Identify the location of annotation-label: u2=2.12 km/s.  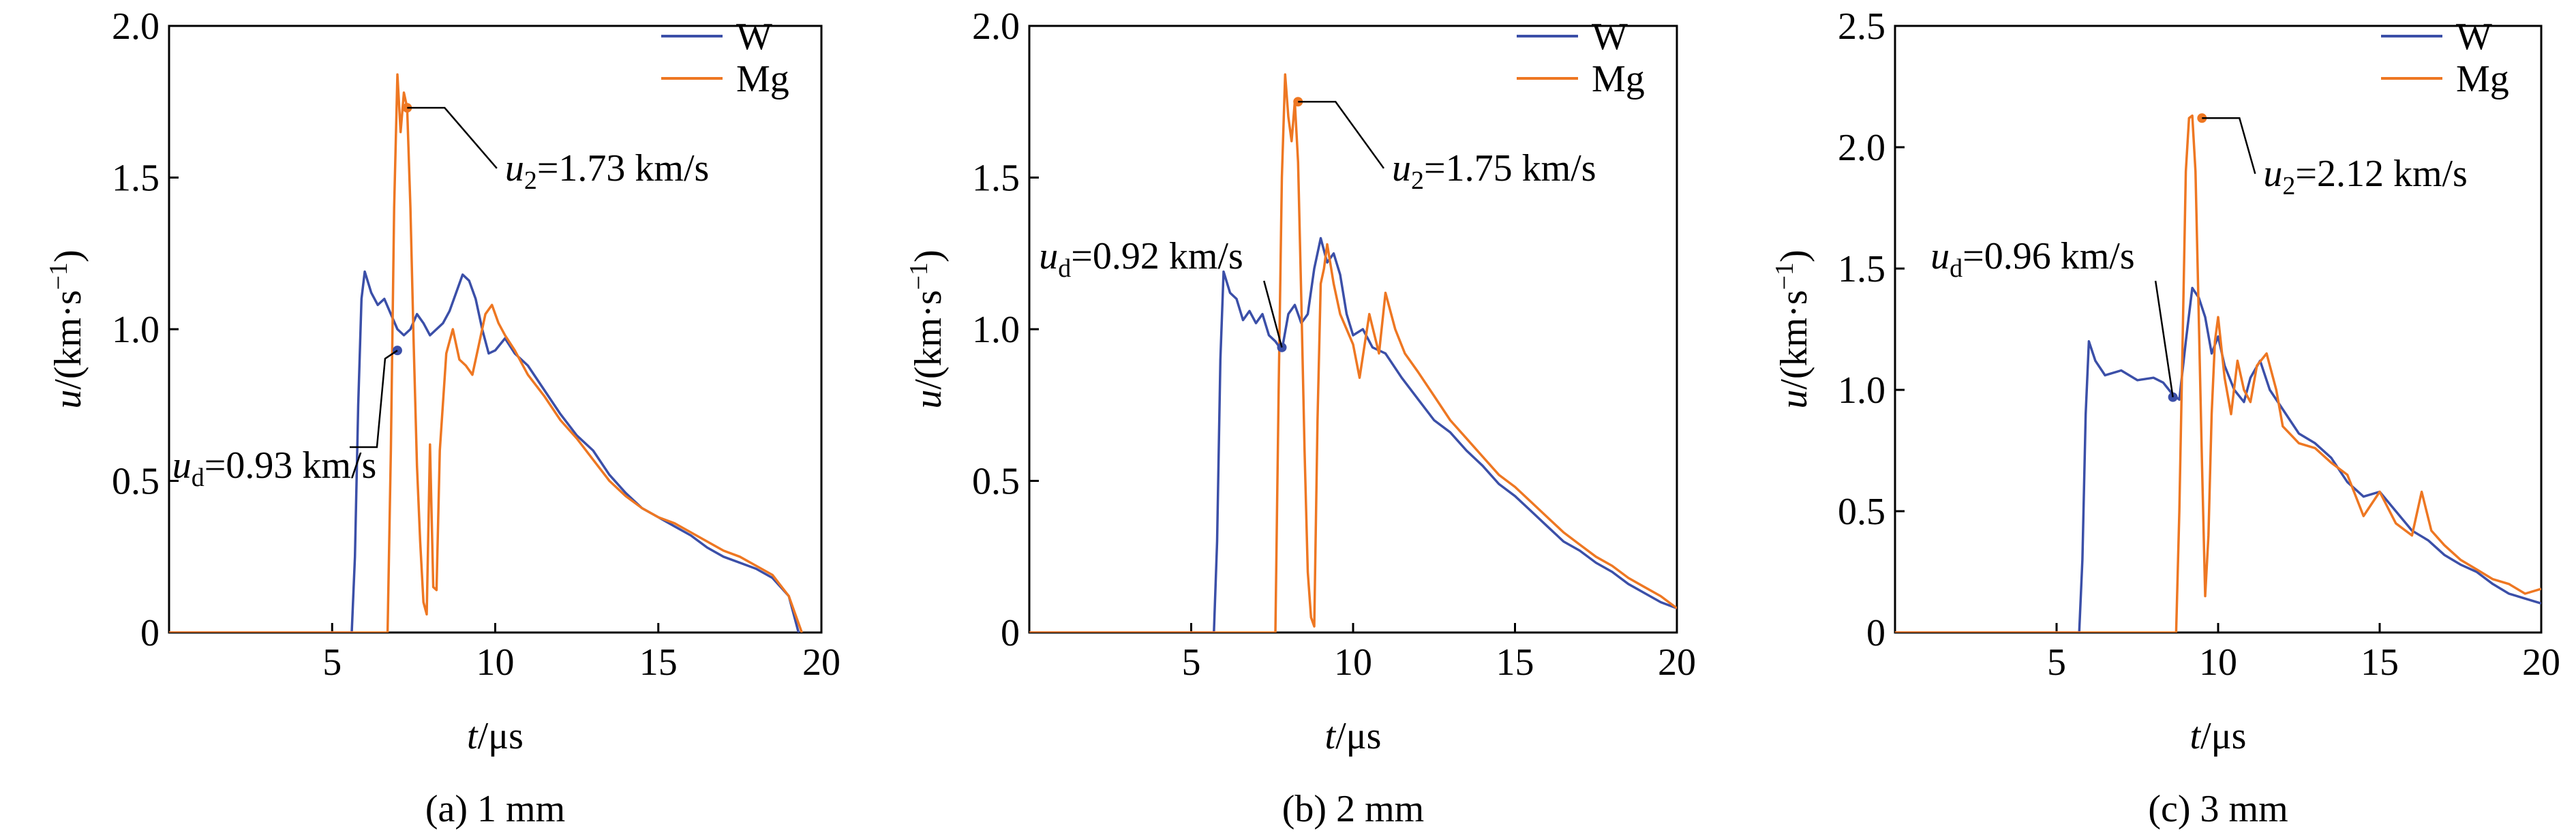
(2365, 176).